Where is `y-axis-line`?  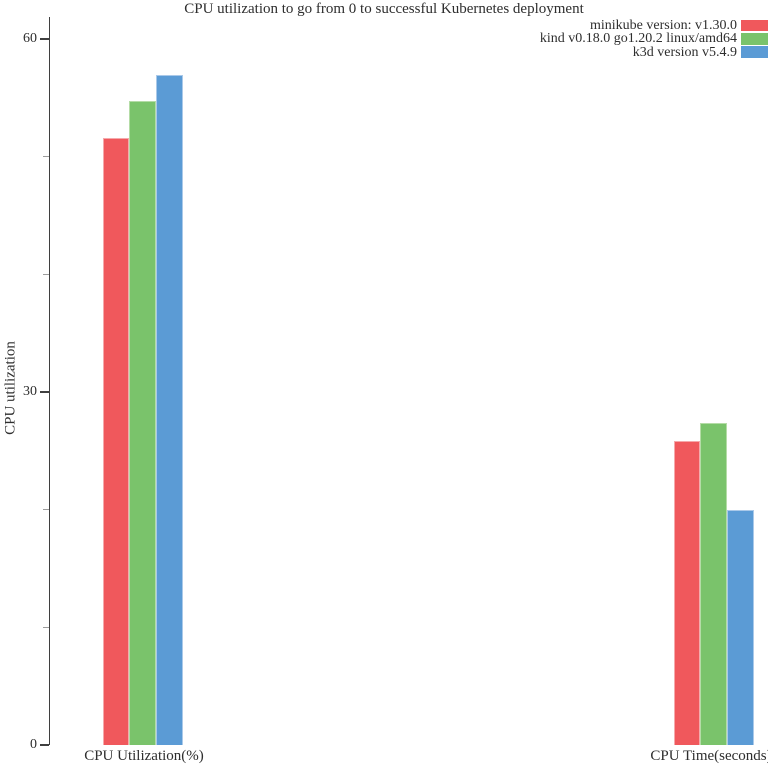 y-axis-line is located at coordinates (49, 381).